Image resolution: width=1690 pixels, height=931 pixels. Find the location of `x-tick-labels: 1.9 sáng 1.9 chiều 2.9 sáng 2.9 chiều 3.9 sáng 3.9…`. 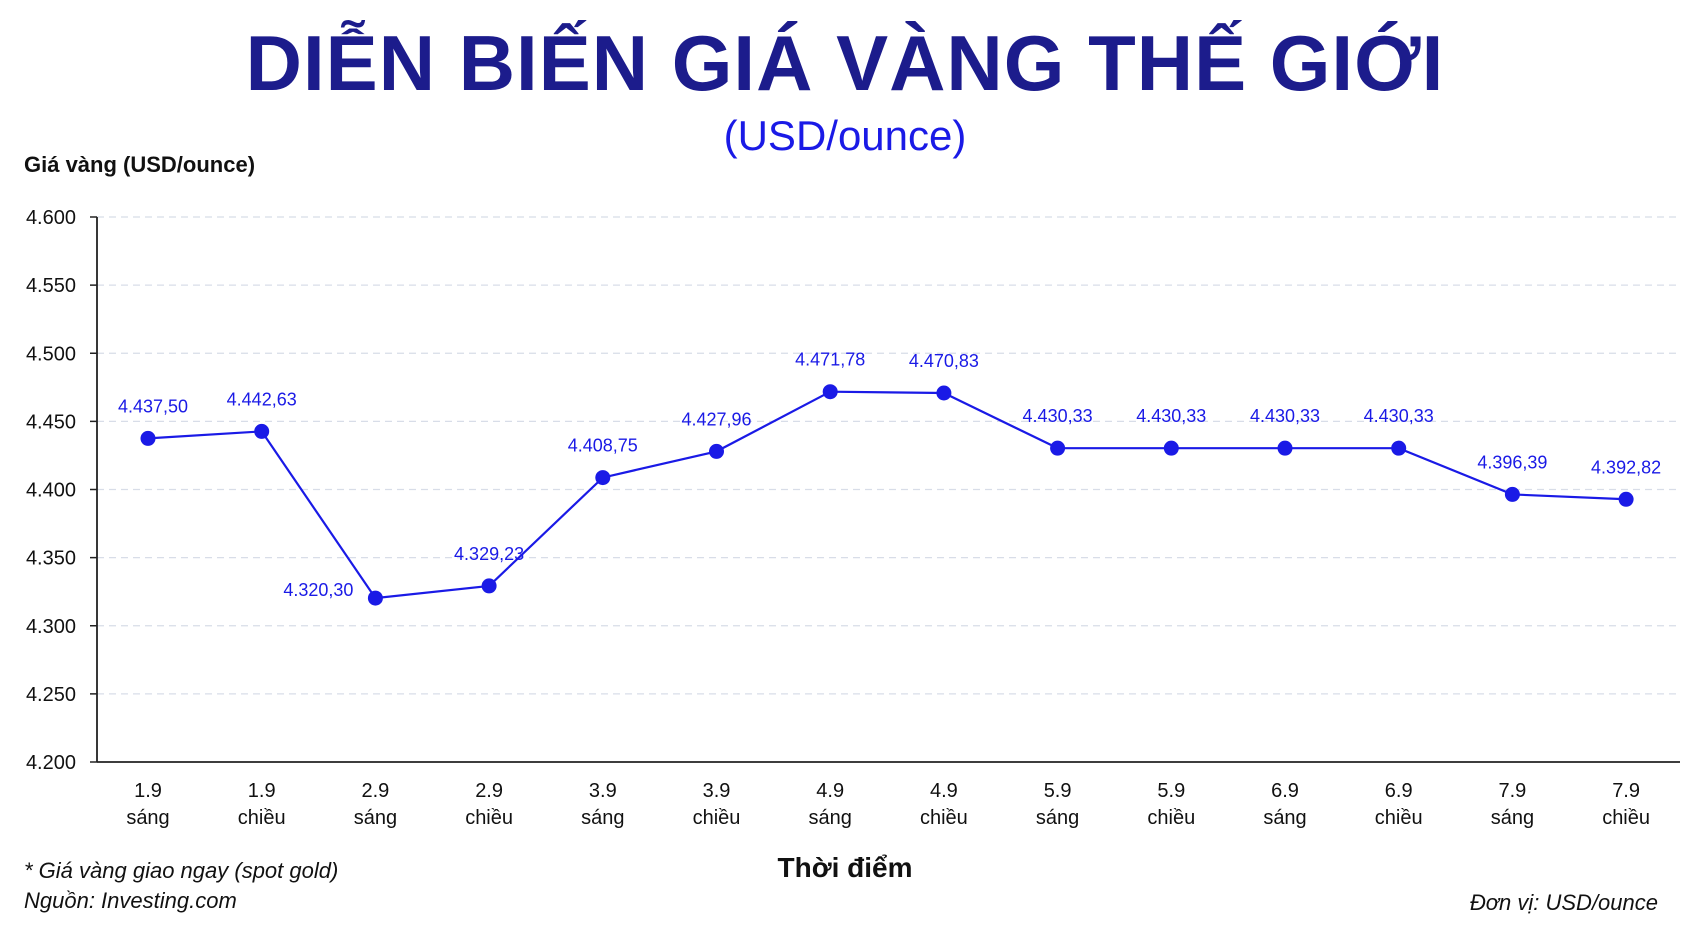

x-tick-labels: 1.9 sáng 1.9 chiều 2.9 sáng 2.9 chiều 3.9 sáng 3.9… is located at coordinates (888, 804).